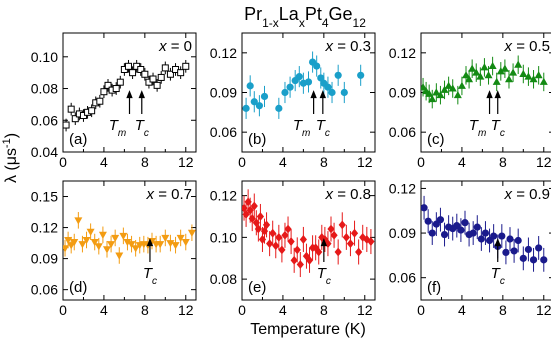 This screenshot has height=339, width=551. Describe the element at coordinates (175, 46) in the screenshot. I see `composition-label: x = 0` at that location.